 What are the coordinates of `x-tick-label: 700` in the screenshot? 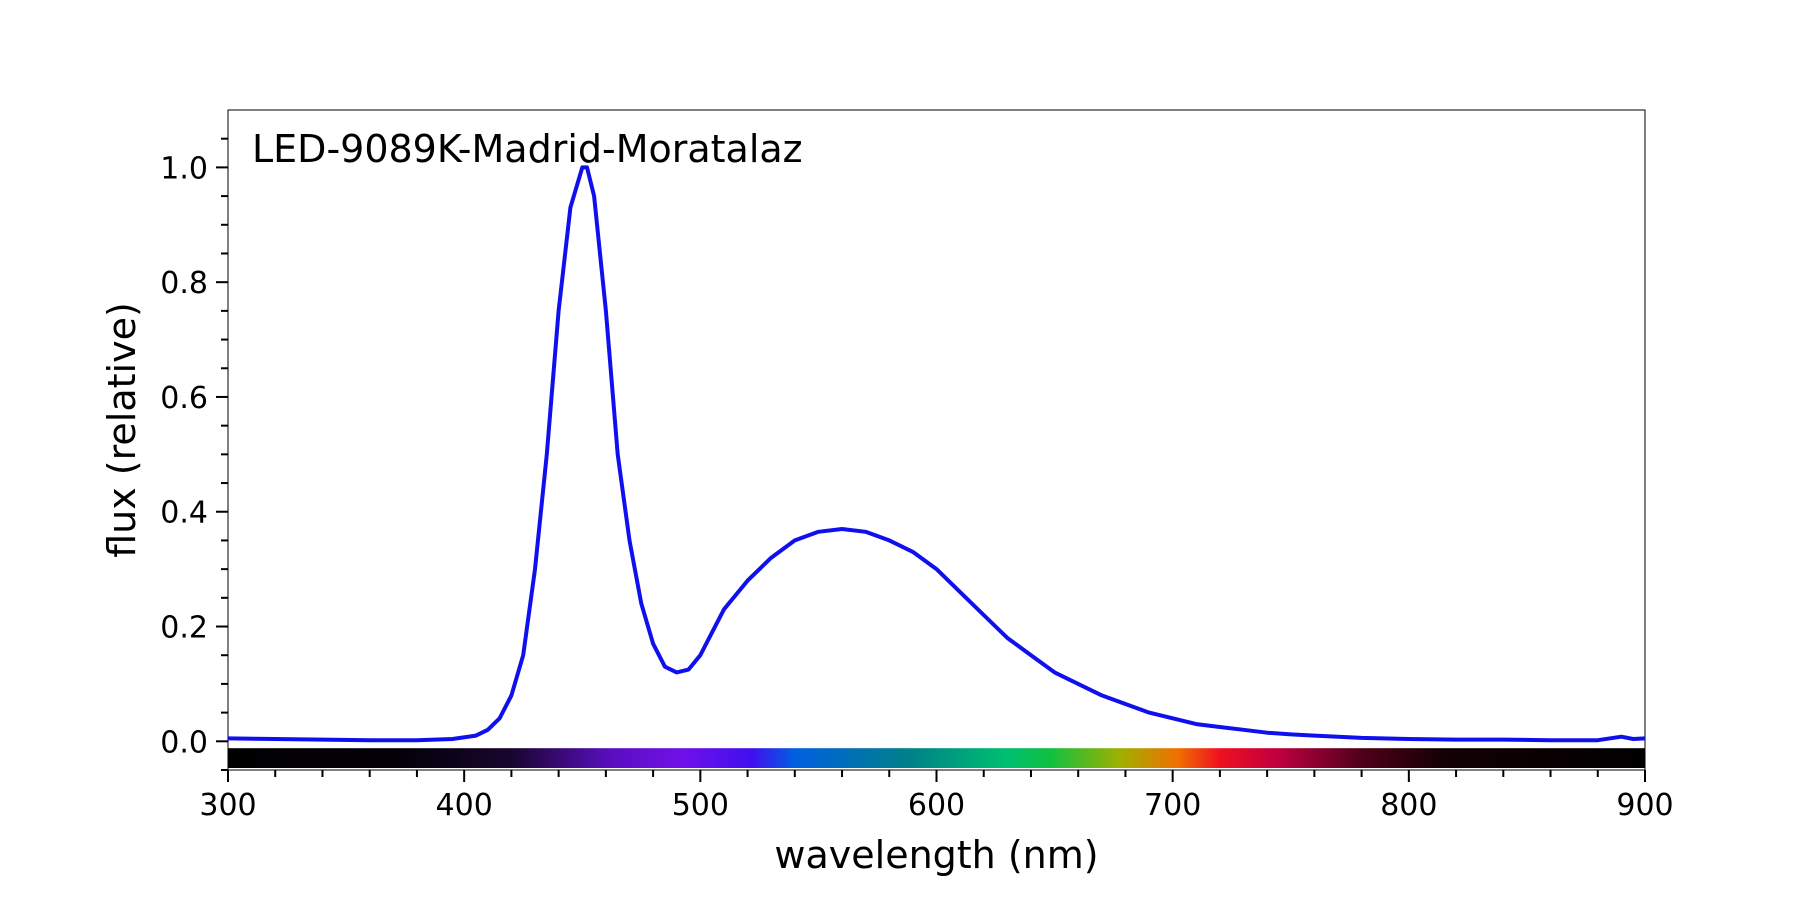 It's located at (1172, 805).